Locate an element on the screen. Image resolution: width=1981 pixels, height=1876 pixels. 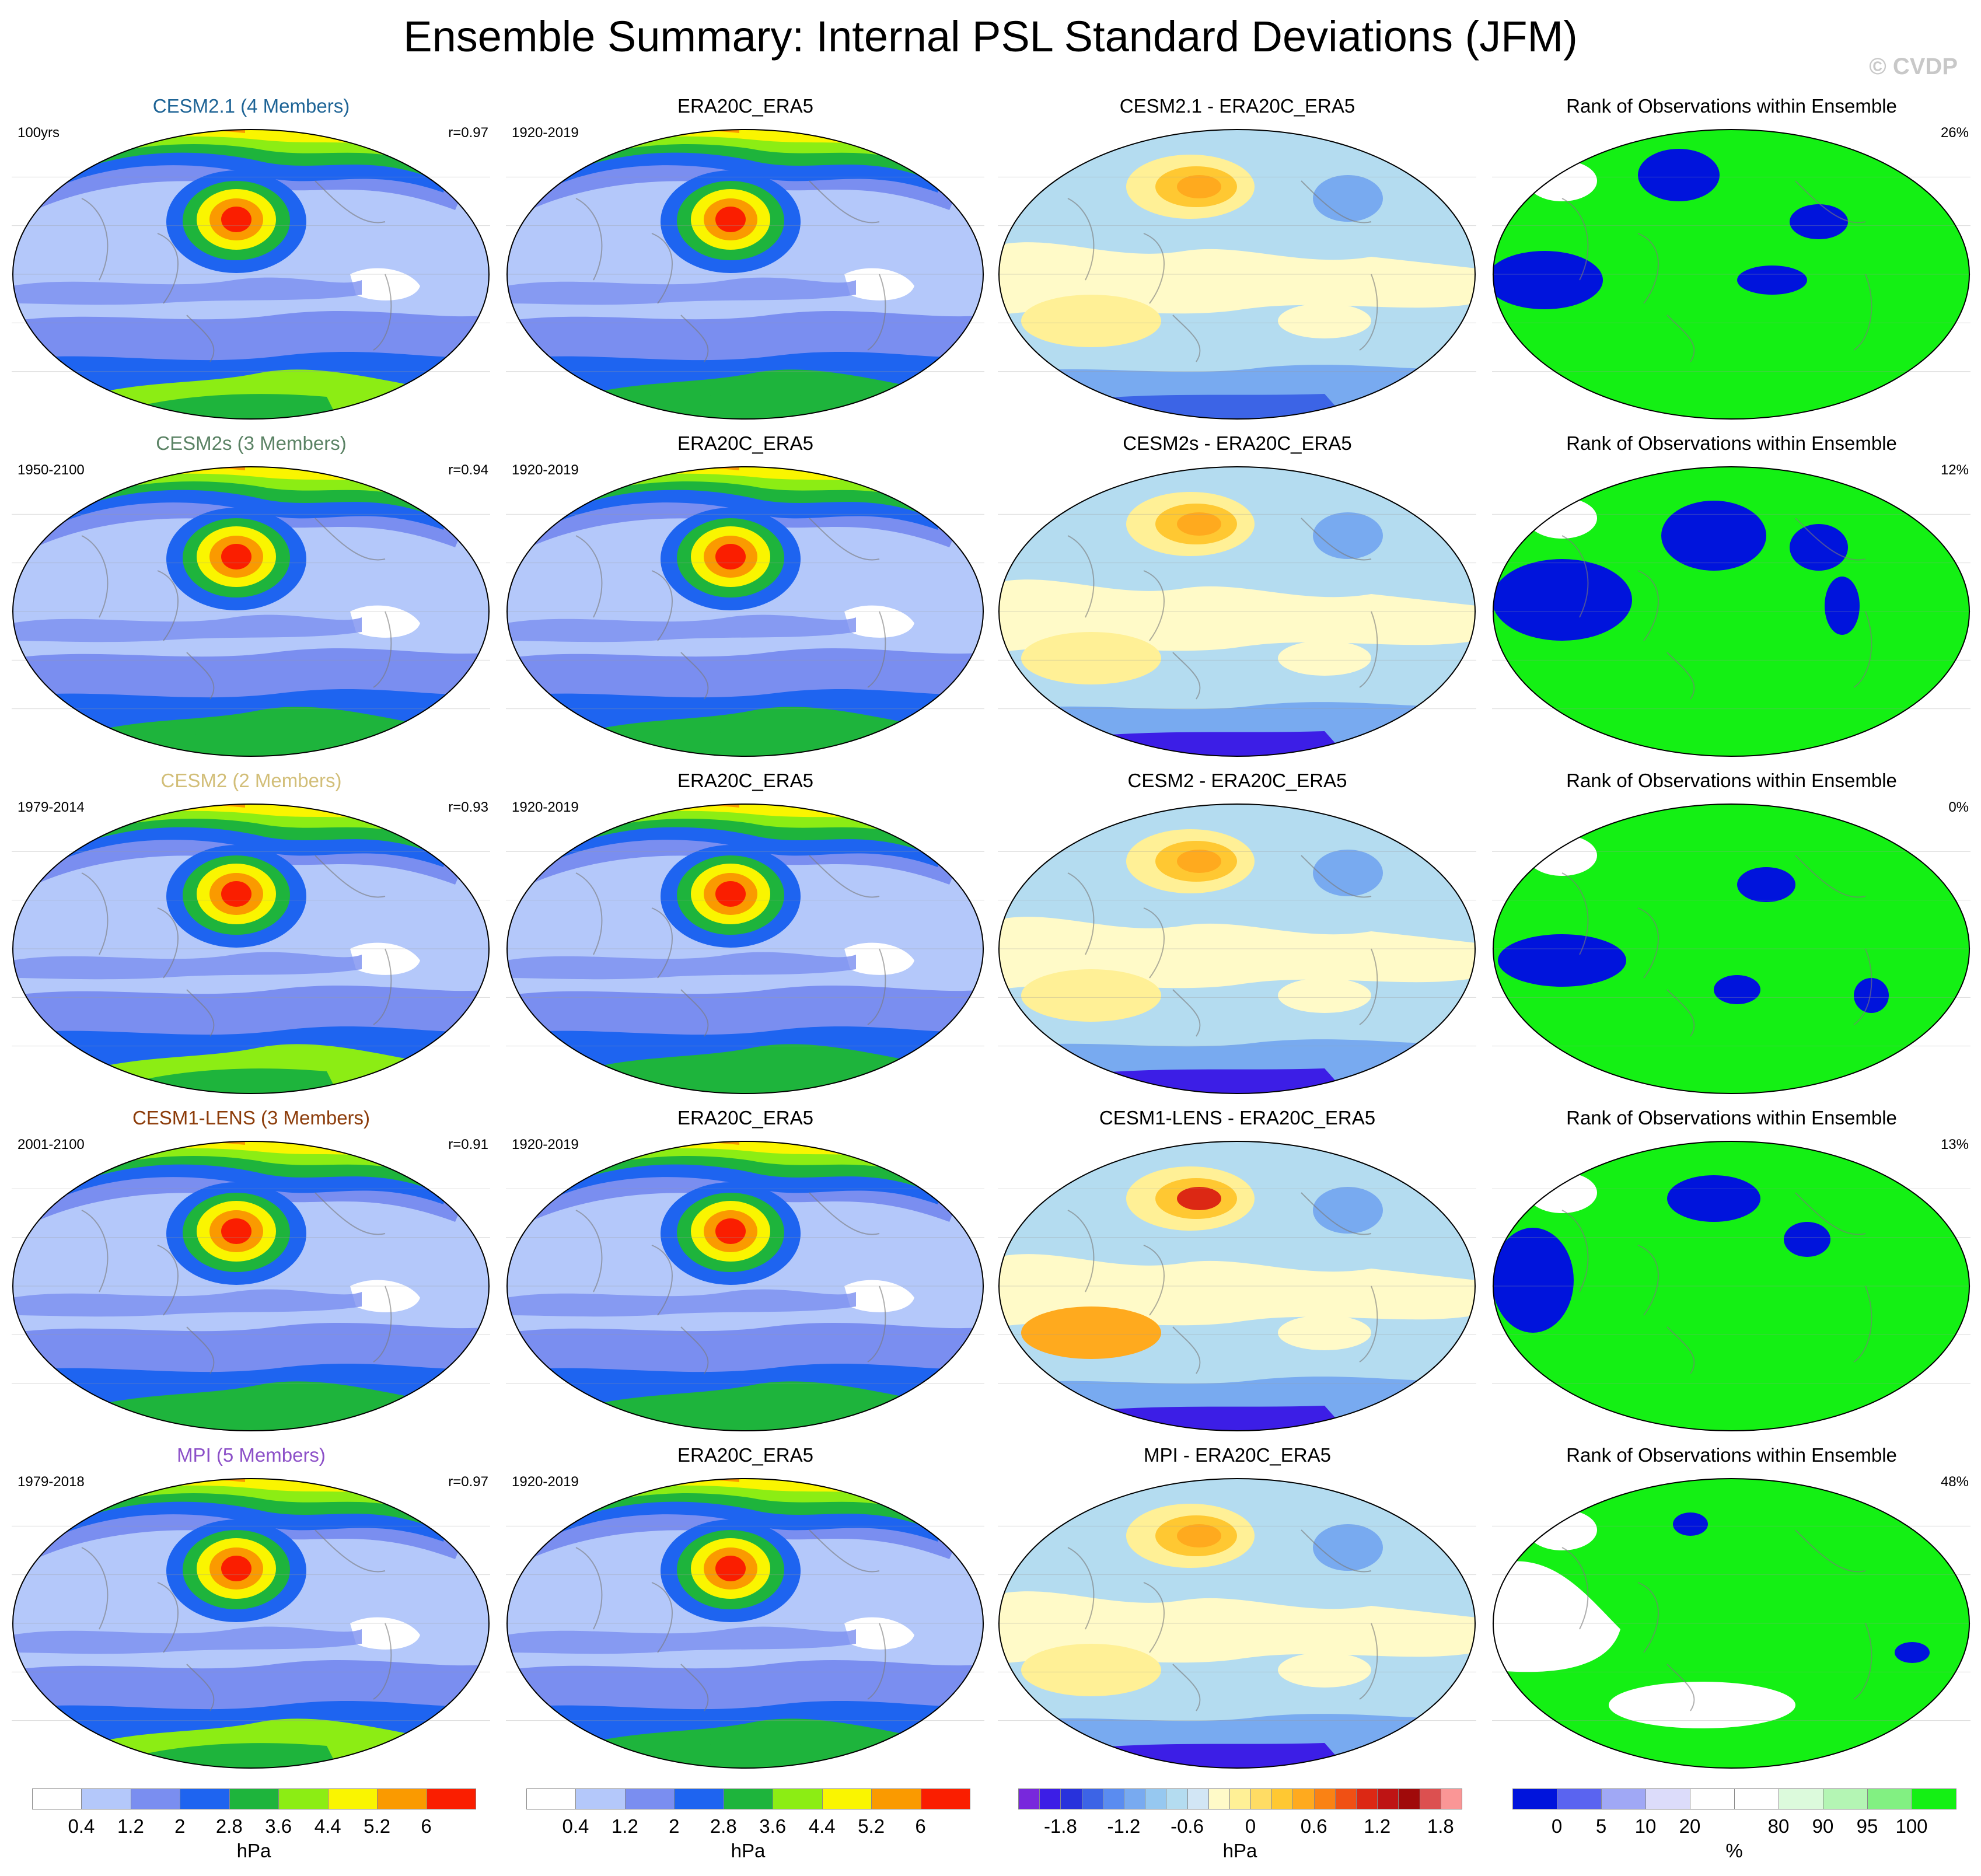
colorbar-tick-label: 90 is located at coordinates (1823, 1826).